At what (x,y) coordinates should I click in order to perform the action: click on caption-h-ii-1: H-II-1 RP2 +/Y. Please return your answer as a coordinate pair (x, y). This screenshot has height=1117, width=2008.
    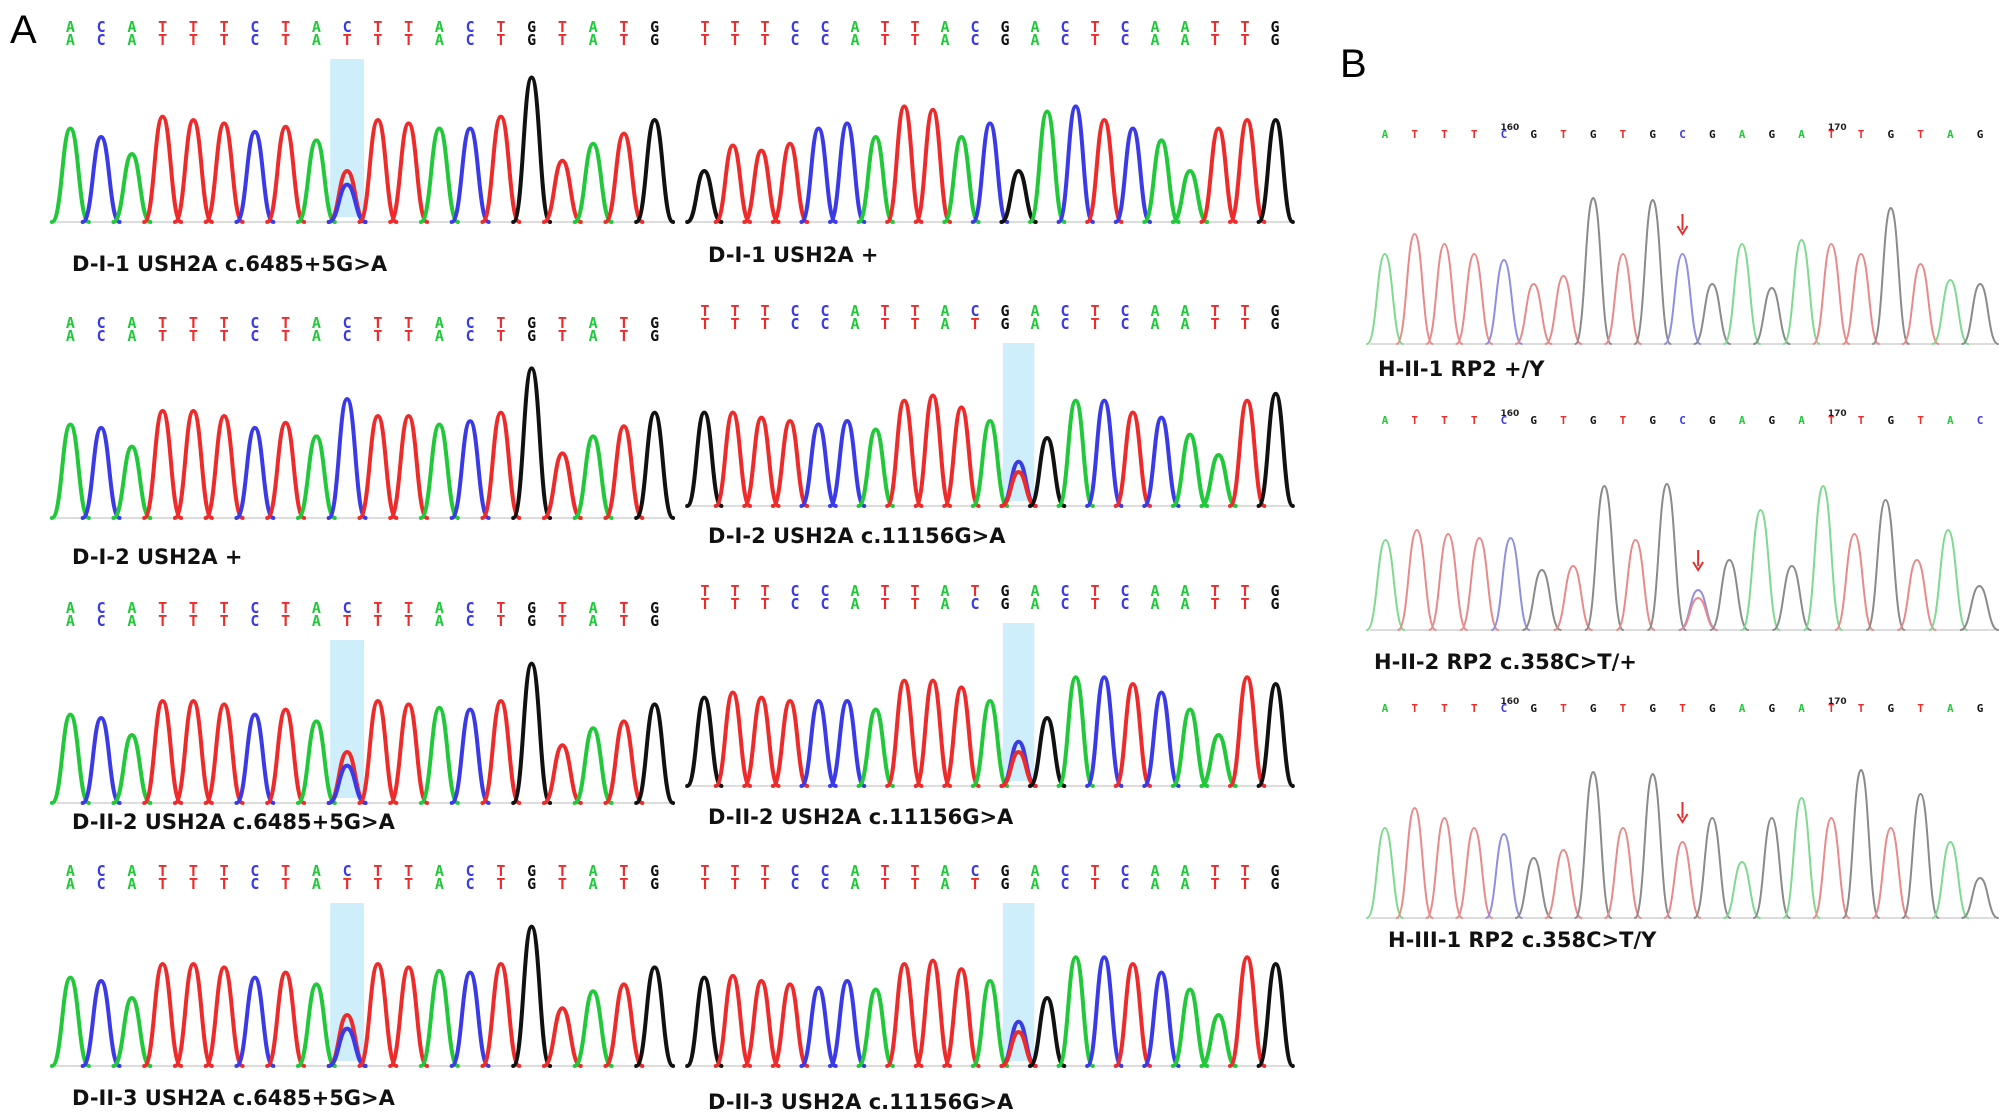
    Looking at the image, I should click on (1461, 369).